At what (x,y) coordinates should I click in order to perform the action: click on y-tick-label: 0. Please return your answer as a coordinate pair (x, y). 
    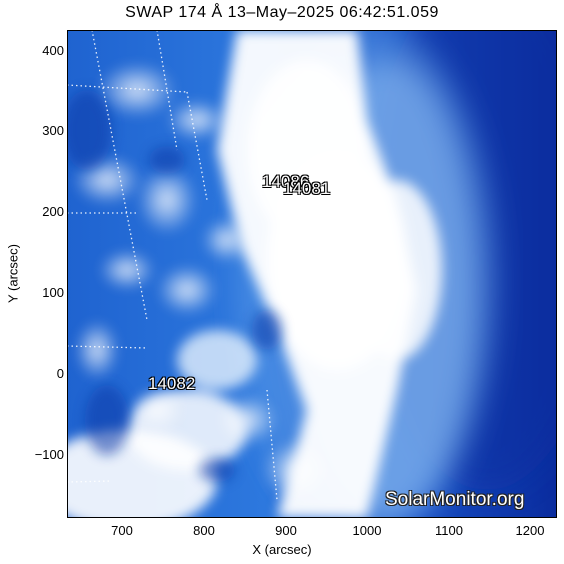
    Looking at the image, I should click on (60, 373).